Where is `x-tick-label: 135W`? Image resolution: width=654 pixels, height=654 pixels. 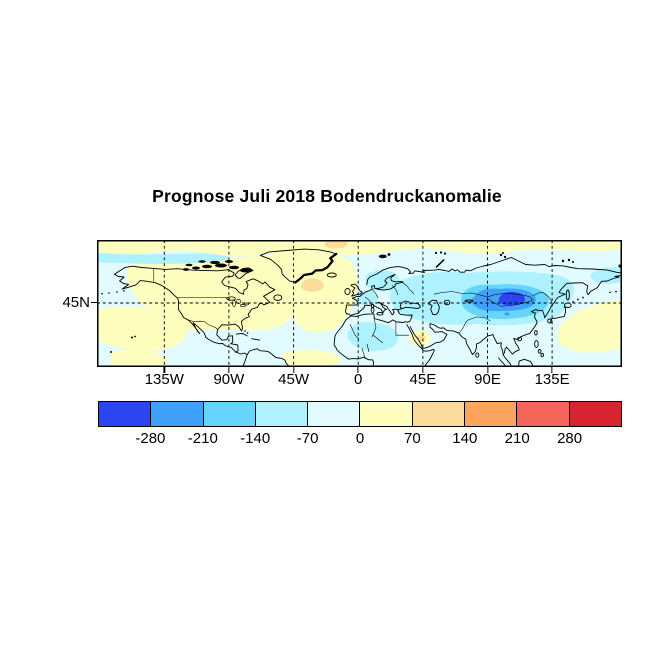 x-tick-label: 135W is located at coordinates (164, 379).